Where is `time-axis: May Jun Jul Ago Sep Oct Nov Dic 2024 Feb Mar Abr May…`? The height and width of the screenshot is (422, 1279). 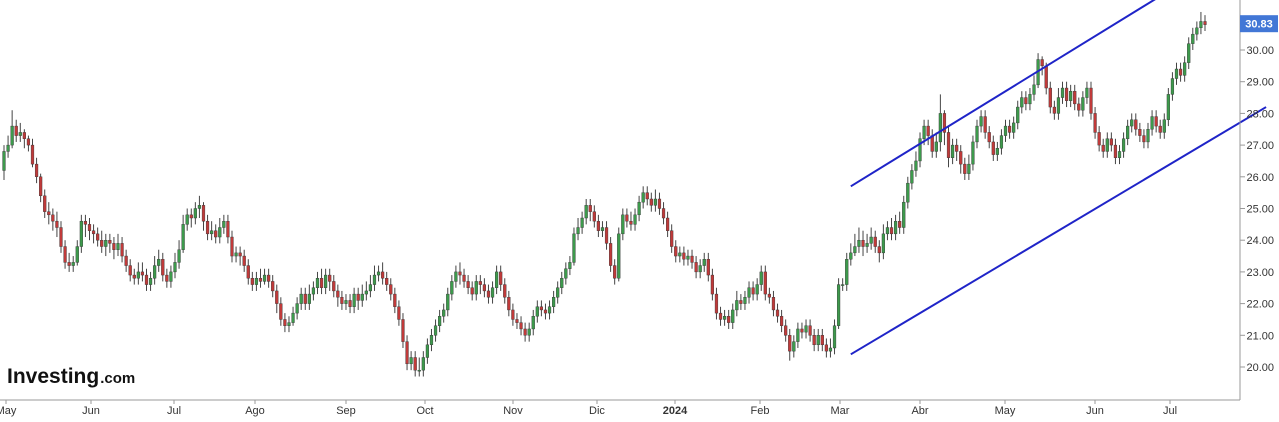 time-axis: May Jun Jul Ago Sep Oct Nov Dic 2024 Feb Mar Abr May… is located at coordinates (588, 408).